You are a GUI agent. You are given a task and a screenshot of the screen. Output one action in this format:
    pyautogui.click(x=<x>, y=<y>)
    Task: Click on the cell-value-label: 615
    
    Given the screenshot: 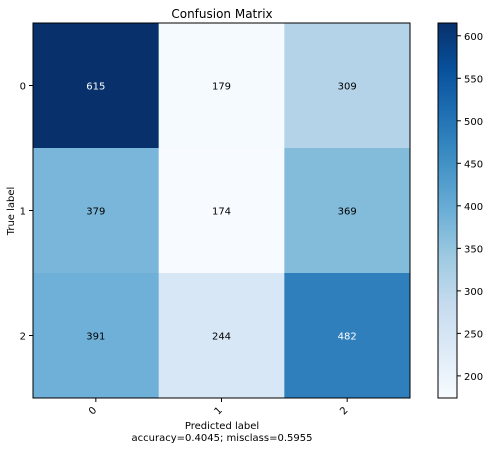 What is the action you would take?
    pyautogui.click(x=95, y=87)
    